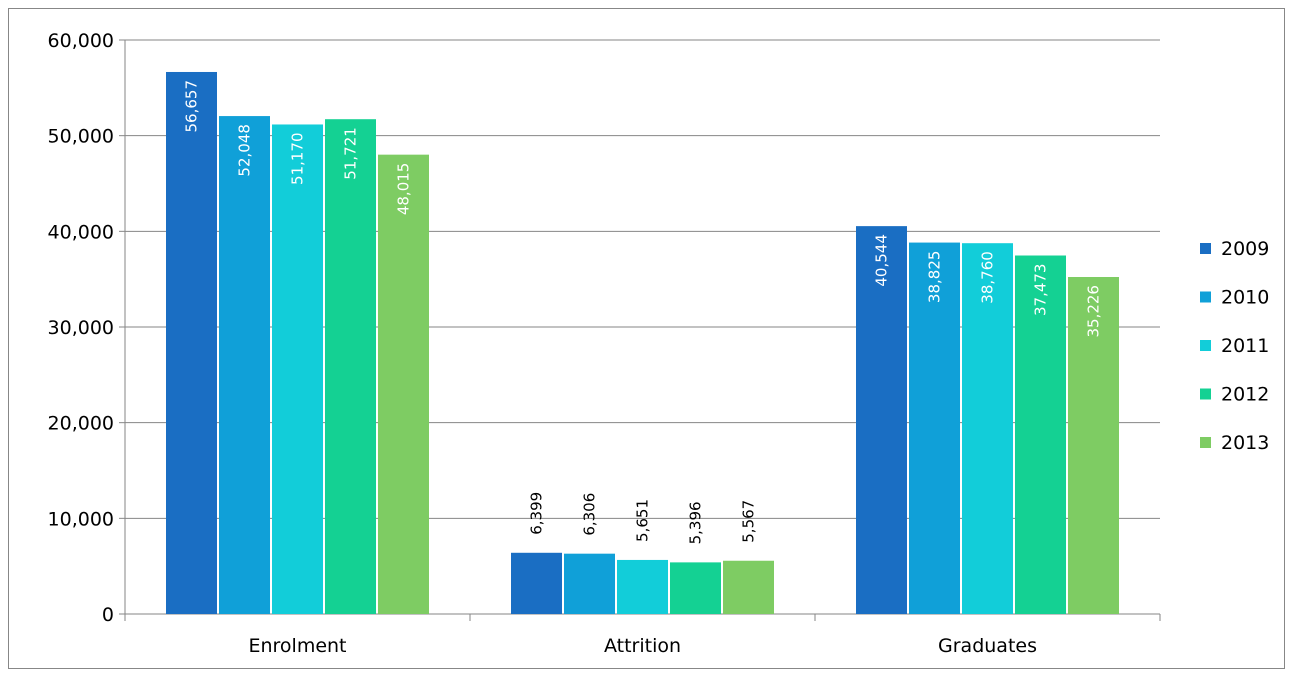  What do you see at coordinates (696, 522) in the screenshot?
I see `data-label: 5,396` at bounding box center [696, 522].